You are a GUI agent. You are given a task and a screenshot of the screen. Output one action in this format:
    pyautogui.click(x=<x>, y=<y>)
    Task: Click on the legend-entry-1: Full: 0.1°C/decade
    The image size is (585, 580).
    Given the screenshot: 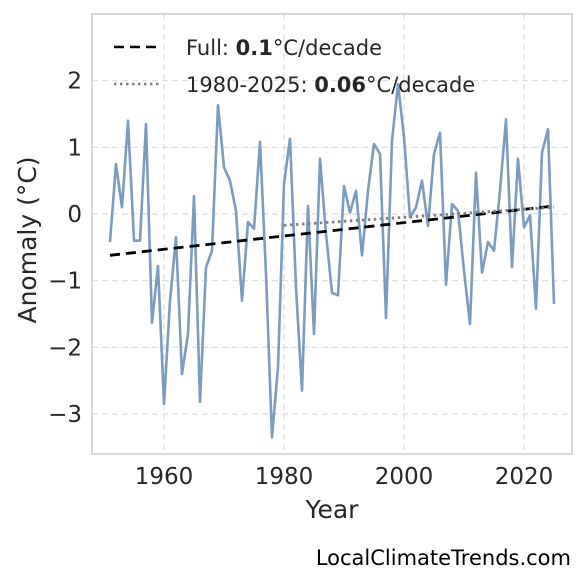 What is the action you would take?
    pyautogui.click(x=284, y=48)
    